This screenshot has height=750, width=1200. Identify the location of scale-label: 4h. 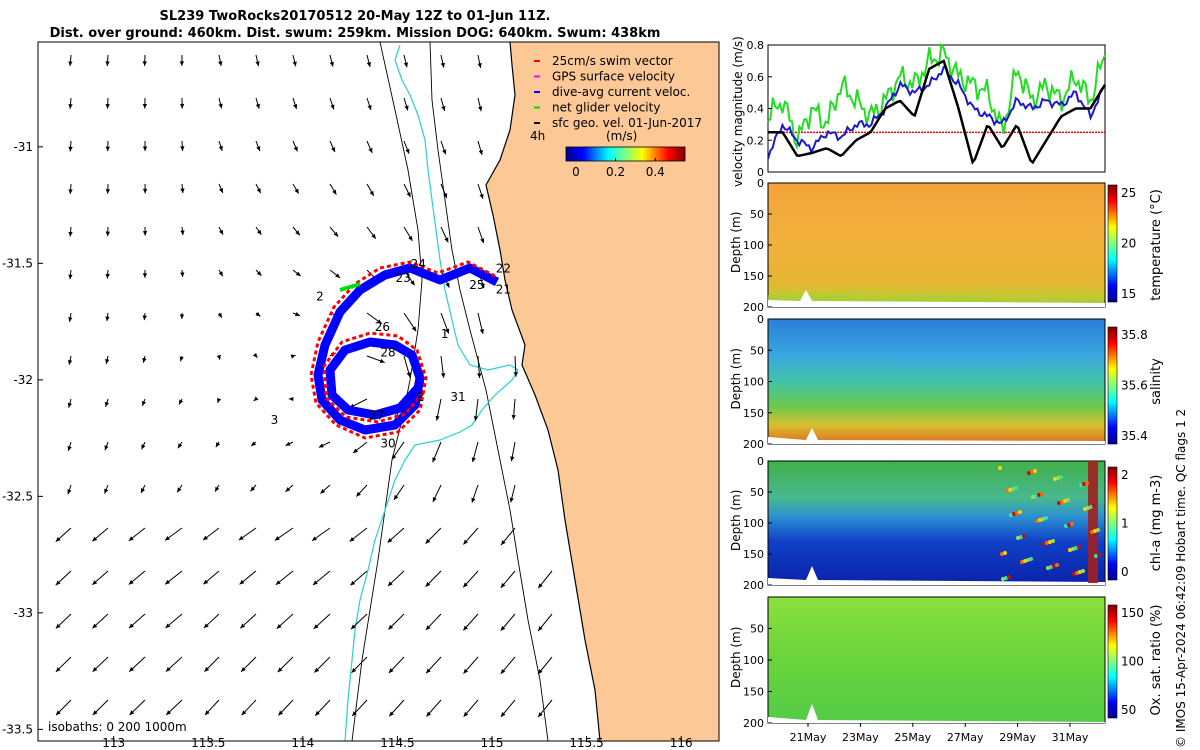
(537, 136).